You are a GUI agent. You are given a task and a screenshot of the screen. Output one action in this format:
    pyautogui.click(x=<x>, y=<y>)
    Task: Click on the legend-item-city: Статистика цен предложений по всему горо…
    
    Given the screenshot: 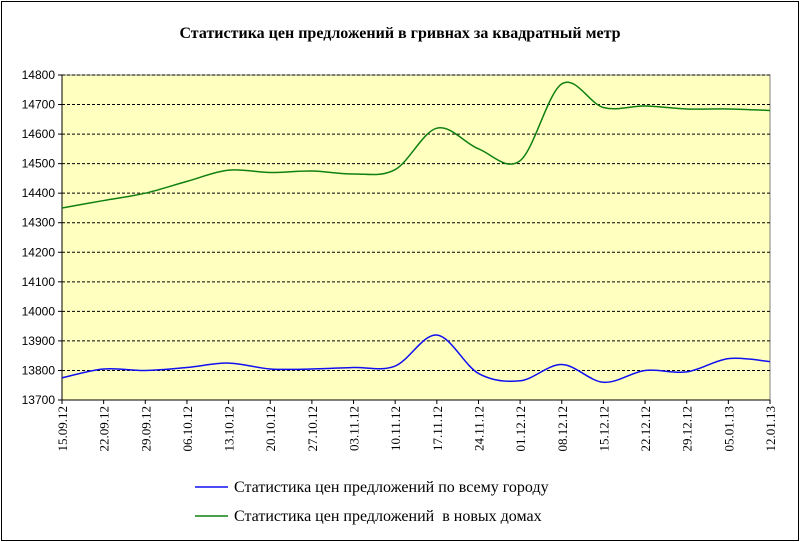 What is the action you would take?
    pyautogui.click(x=372, y=487)
    